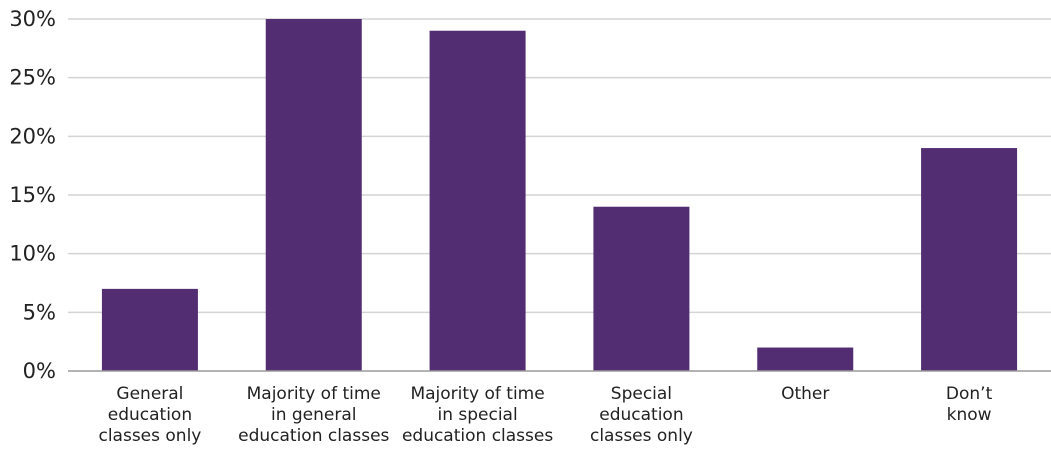  I want to click on x-tick-label-line: in general, so click(314, 415).